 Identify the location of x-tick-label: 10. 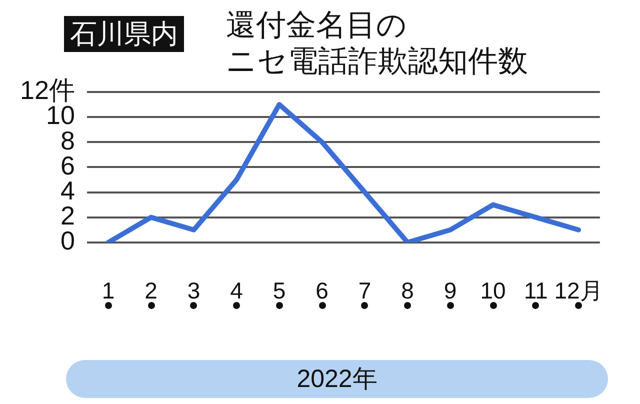
(493, 291).